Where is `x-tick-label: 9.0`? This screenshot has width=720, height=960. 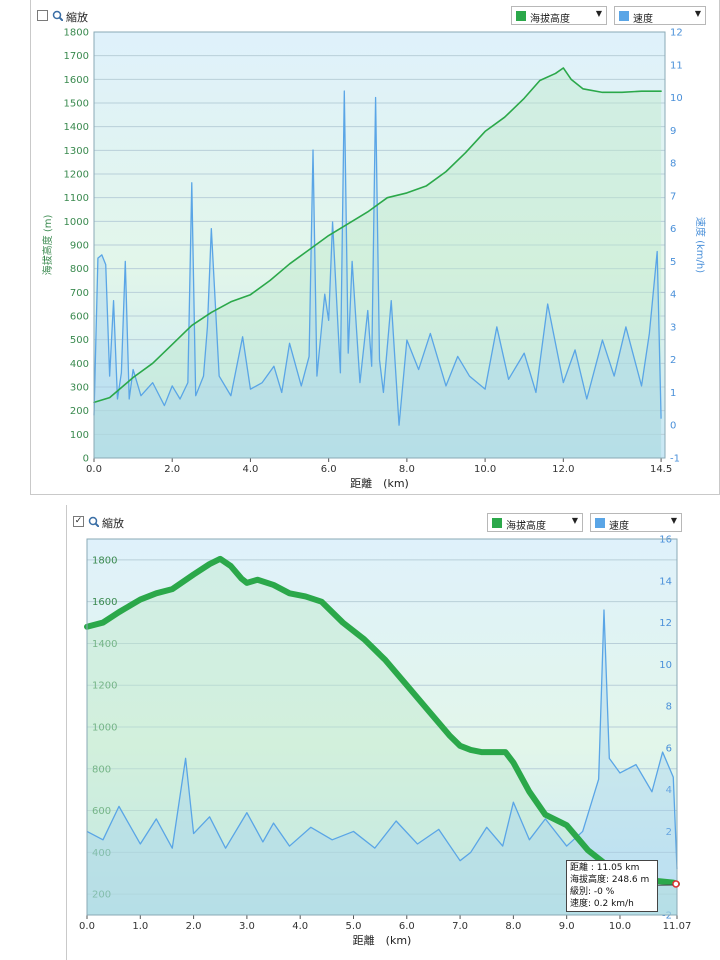 x-tick-label: 9.0 is located at coordinates (567, 926).